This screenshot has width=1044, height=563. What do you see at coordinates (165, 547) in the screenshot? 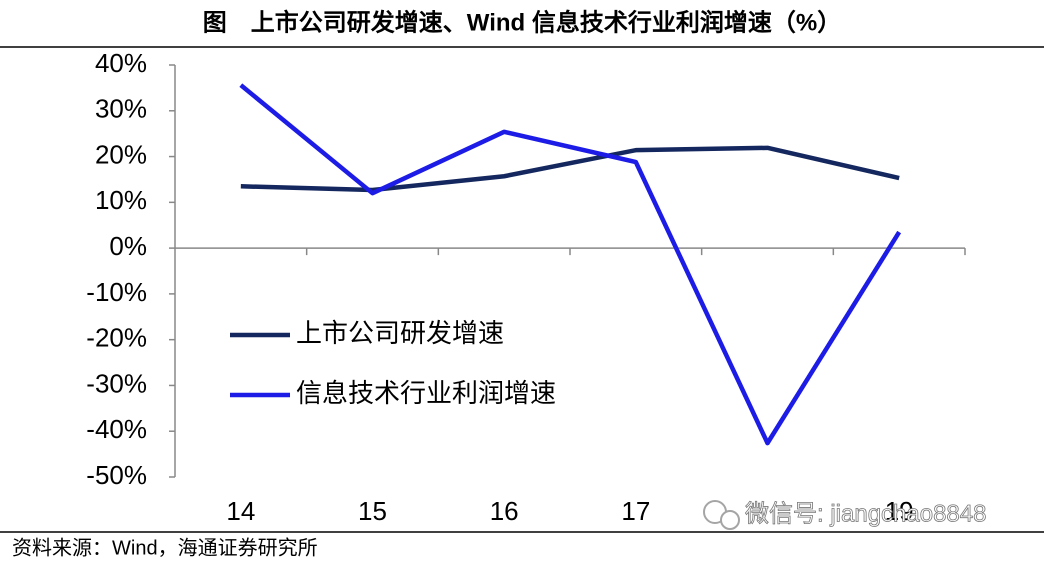
I see `source-note: 资料来源：Wind，海通证券研究所` at bounding box center [165, 547].